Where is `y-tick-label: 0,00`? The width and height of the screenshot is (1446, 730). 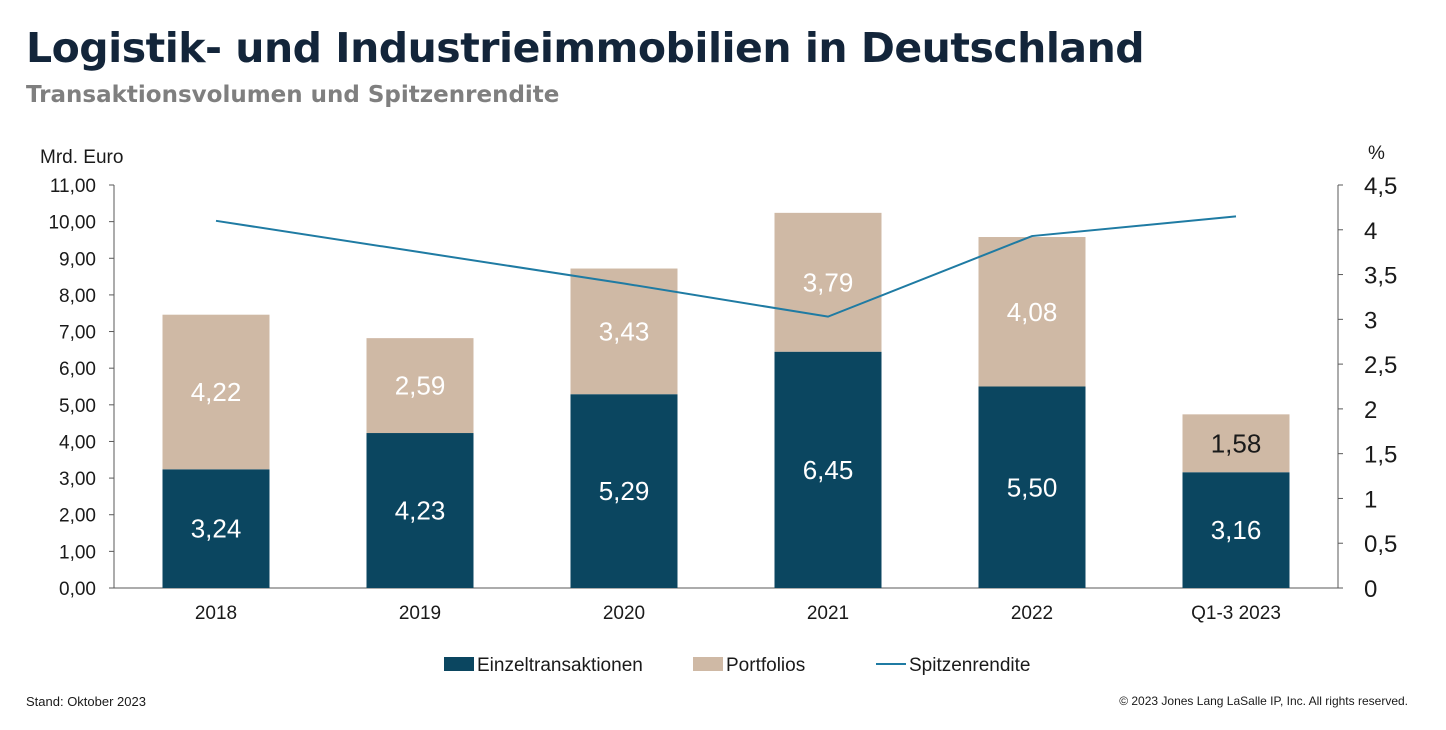
y-tick-label: 0,00 is located at coordinates (77, 589).